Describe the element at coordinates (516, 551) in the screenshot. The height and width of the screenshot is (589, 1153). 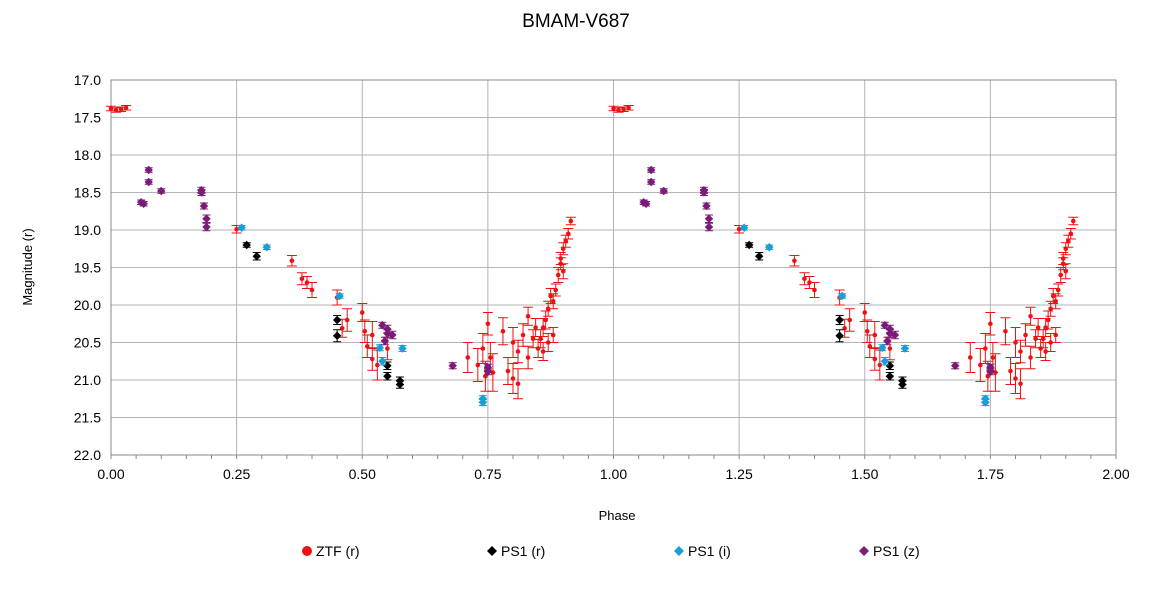
I see `legend-item: PS1 (r)` at that location.